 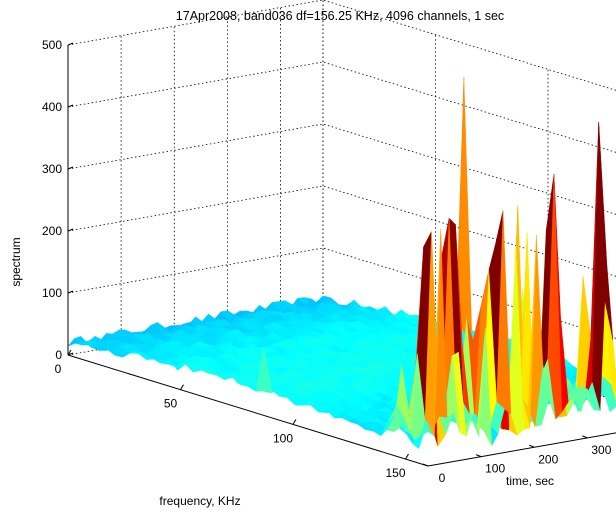 I want to click on x-tick-label: 0, so click(x=58, y=369).